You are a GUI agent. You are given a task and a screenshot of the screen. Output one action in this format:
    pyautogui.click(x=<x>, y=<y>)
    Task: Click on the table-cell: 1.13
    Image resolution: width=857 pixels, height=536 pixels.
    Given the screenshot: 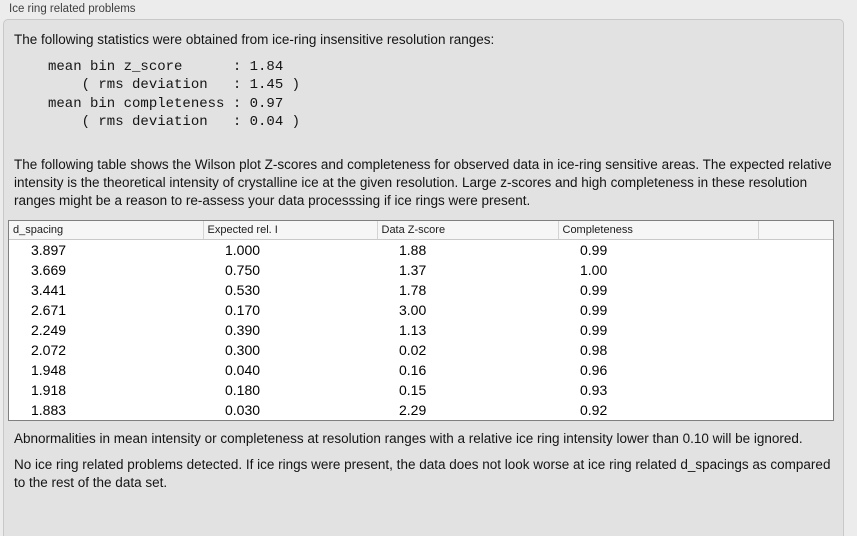 What is the action you would take?
    pyautogui.click(x=467, y=330)
    